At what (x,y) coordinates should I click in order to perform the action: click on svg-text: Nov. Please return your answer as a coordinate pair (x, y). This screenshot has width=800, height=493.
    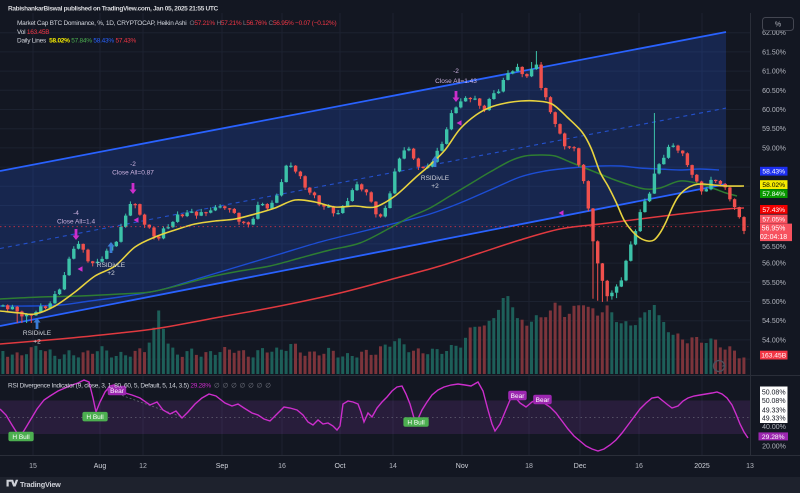
    Looking at the image, I should click on (462, 466).